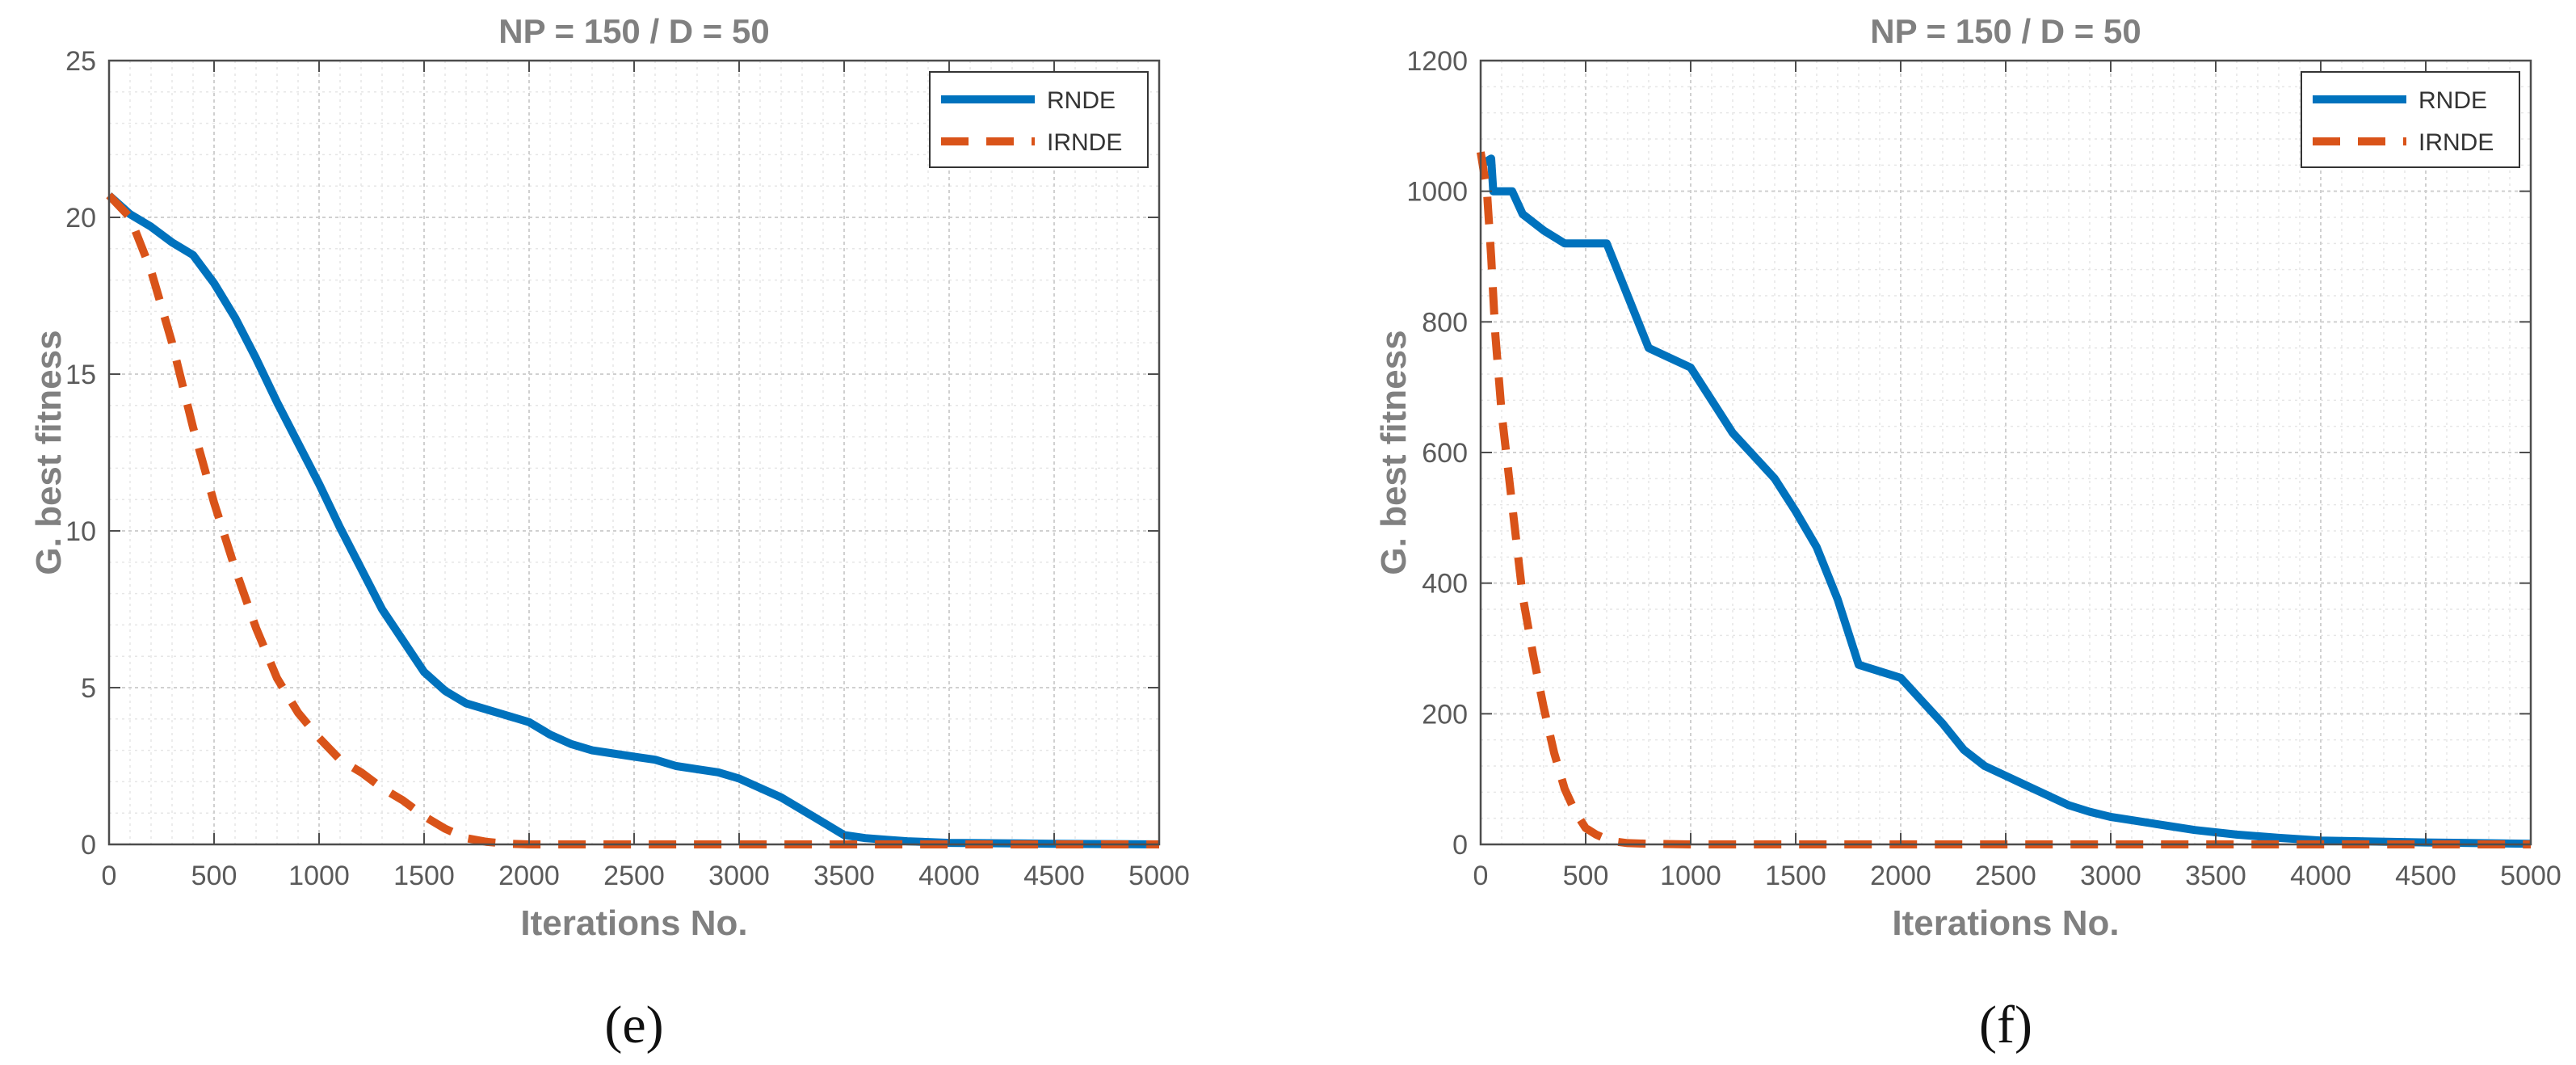 The width and height of the screenshot is (2576, 1065). I want to click on chart-1-x-tick-label: 5000, so click(1159, 876).